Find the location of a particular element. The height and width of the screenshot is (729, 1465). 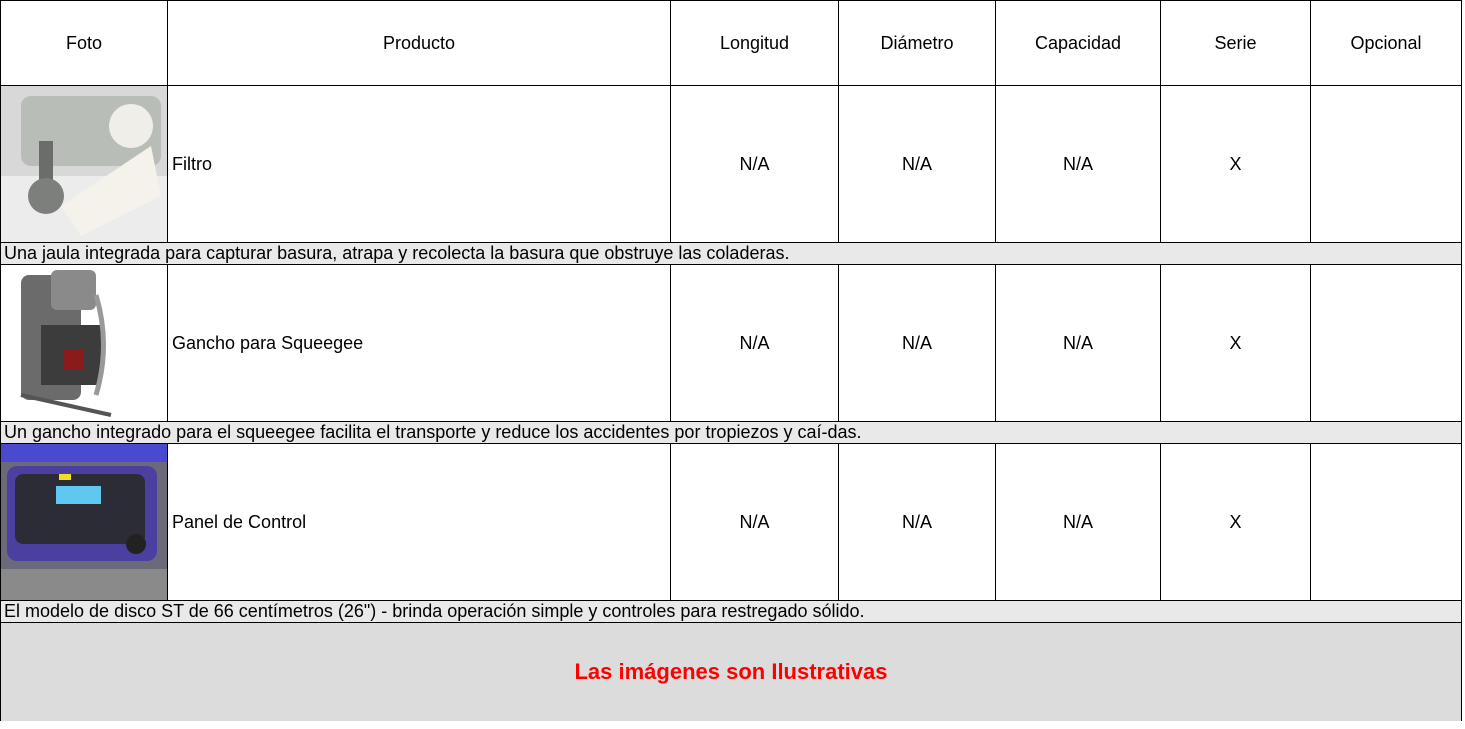

footer-row: Las imágenes son Ilustrativas is located at coordinates (731, 671).